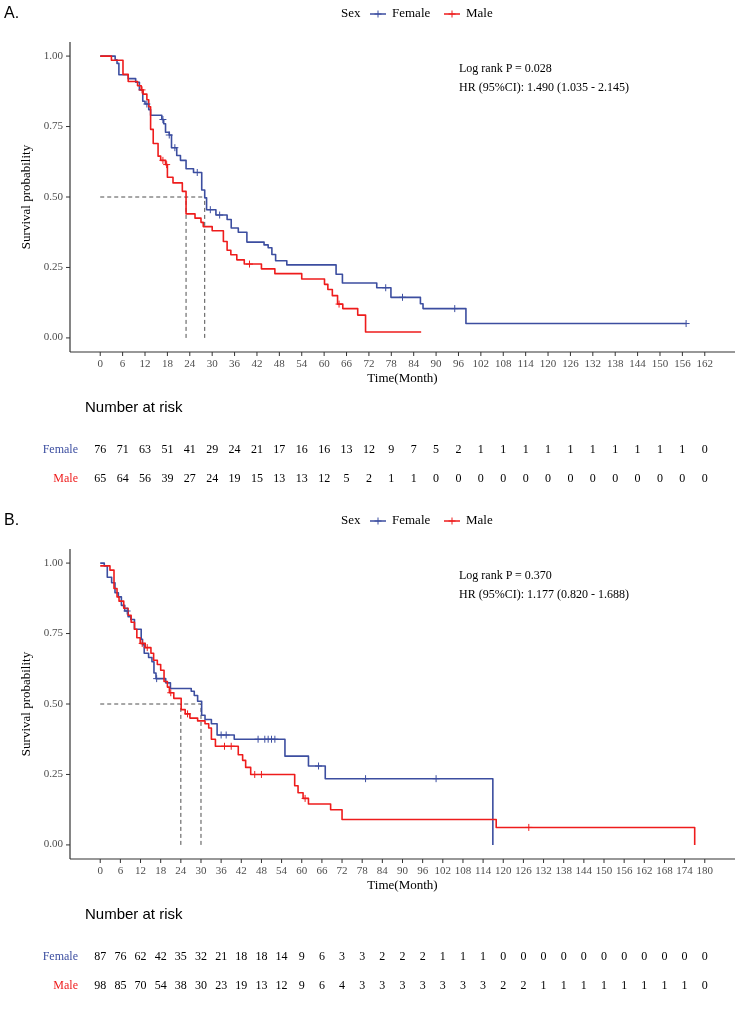 The image size is (747, 1015). I want to click on x-tick-label: 0, so click(100, 363).